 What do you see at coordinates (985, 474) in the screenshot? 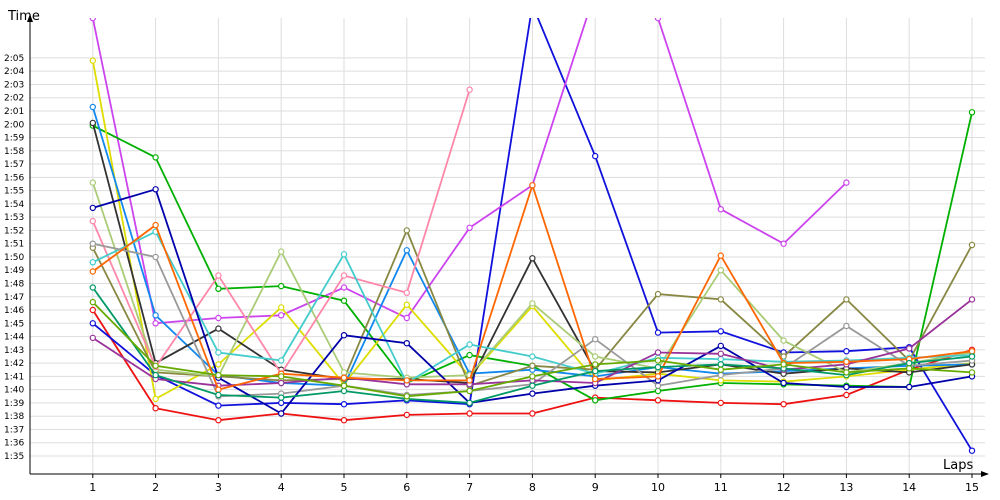
I see `x-axis-arrow` at bounding box center [985, 474].